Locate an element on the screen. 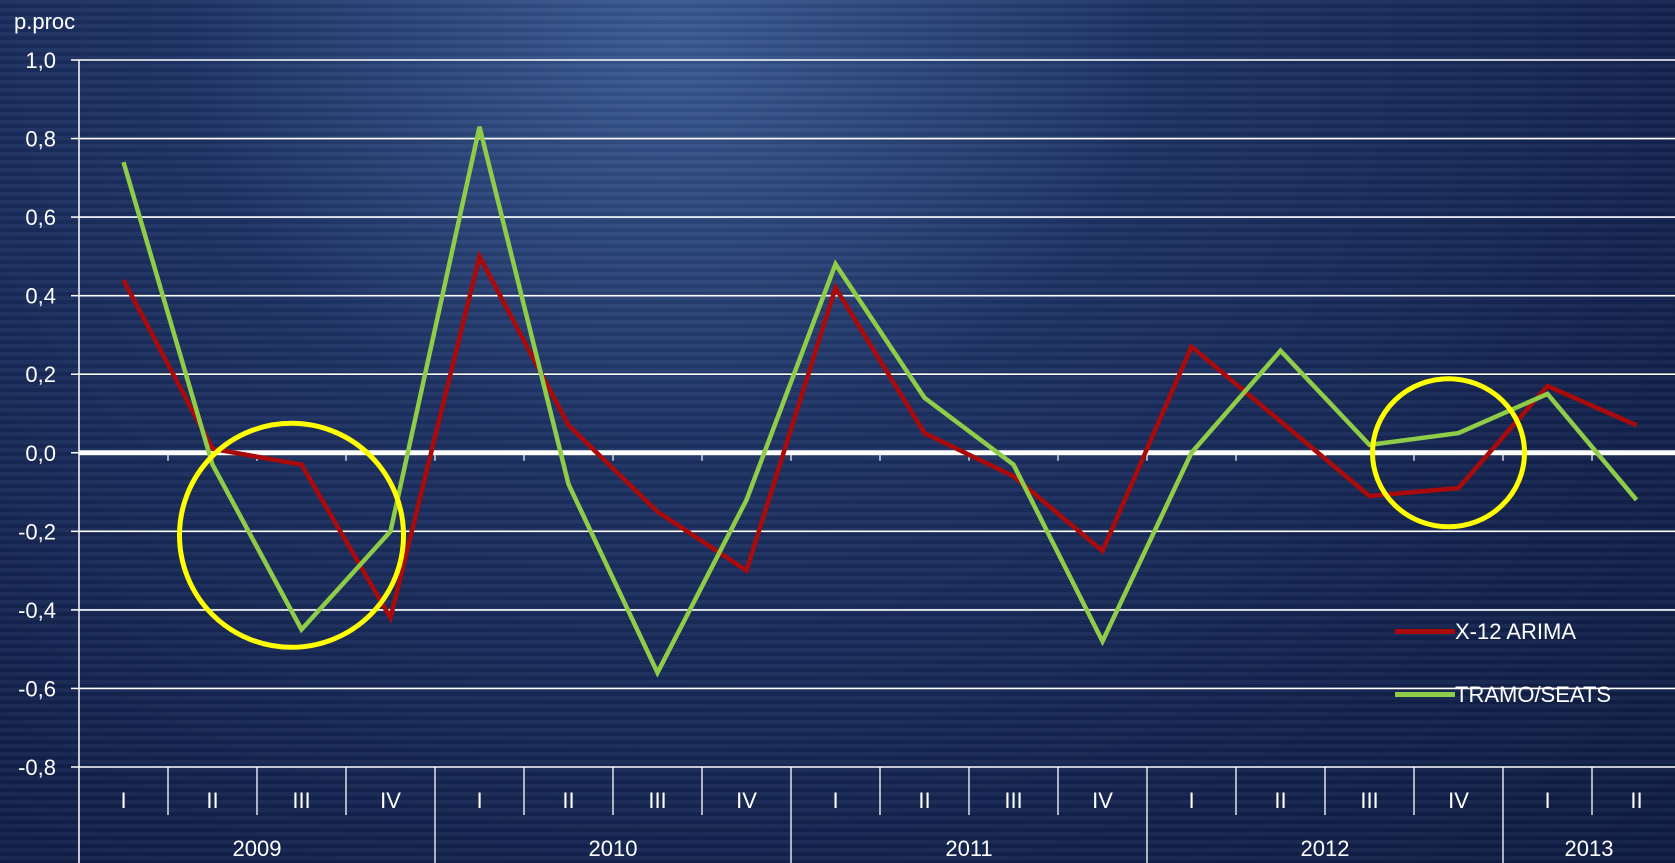 This screenshot has height=863, width=1675. year-label: 2013 is located at coordinates (1589, 848).